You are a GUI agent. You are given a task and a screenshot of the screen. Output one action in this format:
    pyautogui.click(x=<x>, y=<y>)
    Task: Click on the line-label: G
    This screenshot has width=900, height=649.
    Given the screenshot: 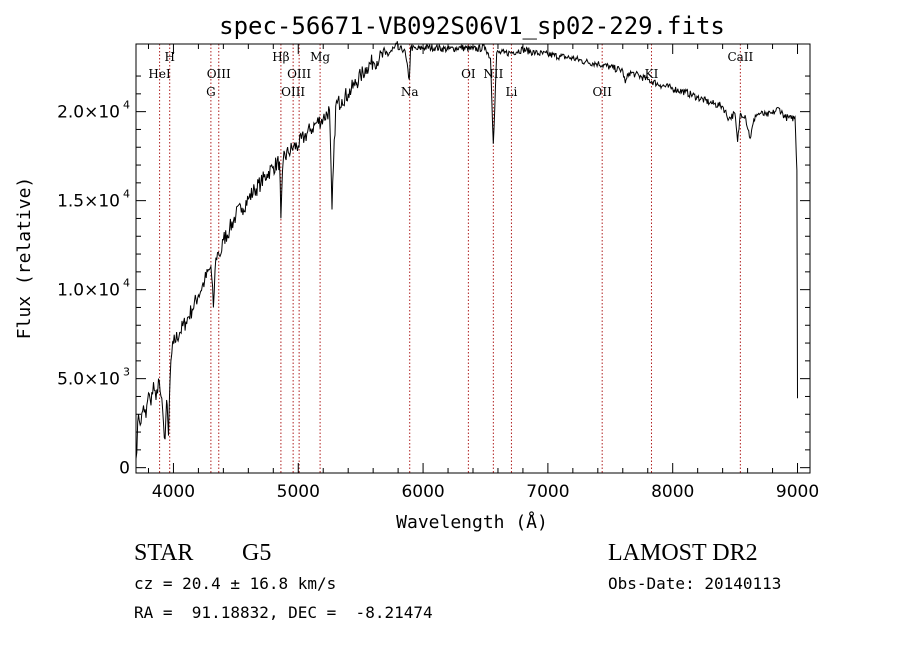 What is the action you would take?
    pyautogui.click(x=211, y=92)
    